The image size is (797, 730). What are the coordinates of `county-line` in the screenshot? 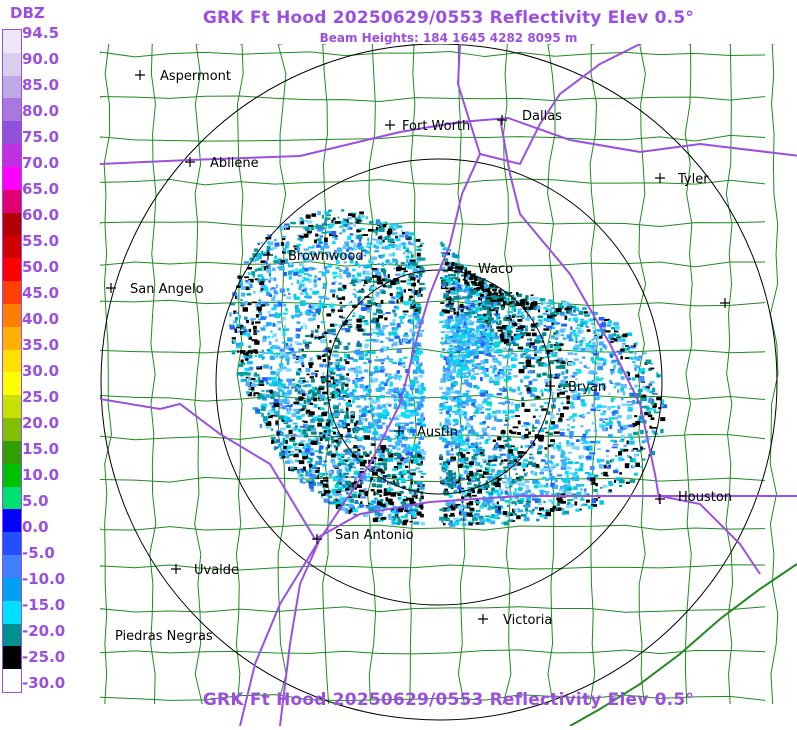 It's located at (432, 527).